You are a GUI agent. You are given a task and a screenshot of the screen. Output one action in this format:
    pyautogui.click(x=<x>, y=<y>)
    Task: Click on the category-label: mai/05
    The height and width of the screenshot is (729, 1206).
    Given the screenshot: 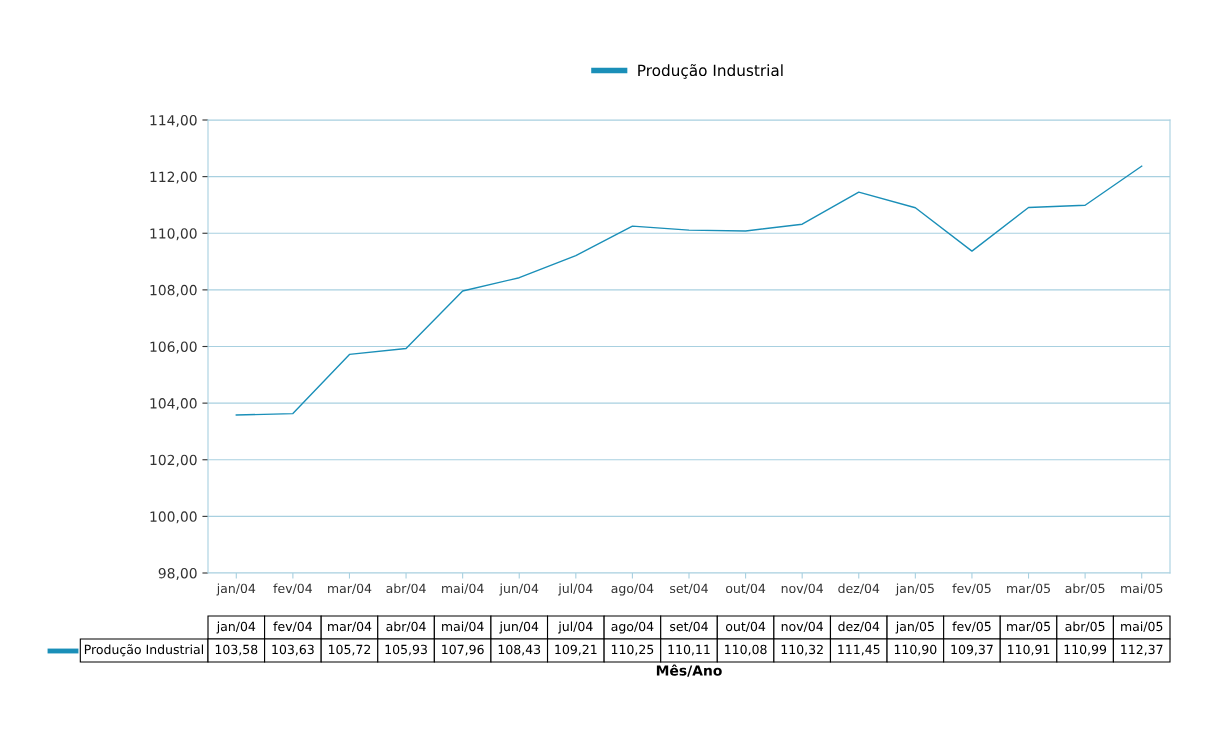 What is the action you would take?
    pyautogui.click(x=1142, y=627)
    